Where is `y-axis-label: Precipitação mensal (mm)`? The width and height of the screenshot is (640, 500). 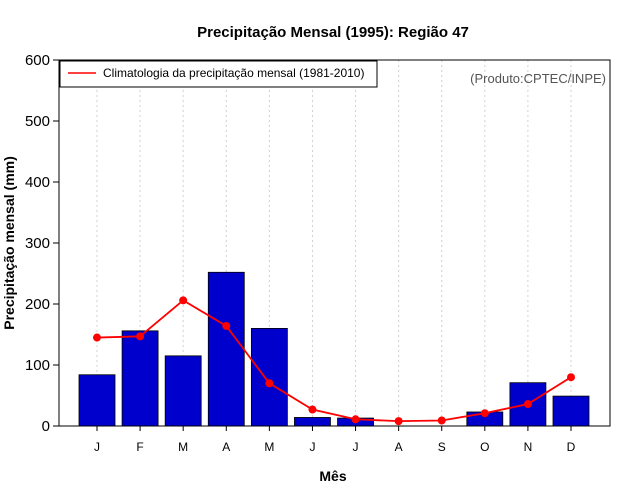
y-axis-label: Precipitação mensal (mm) is located at coordinates (9, 243).